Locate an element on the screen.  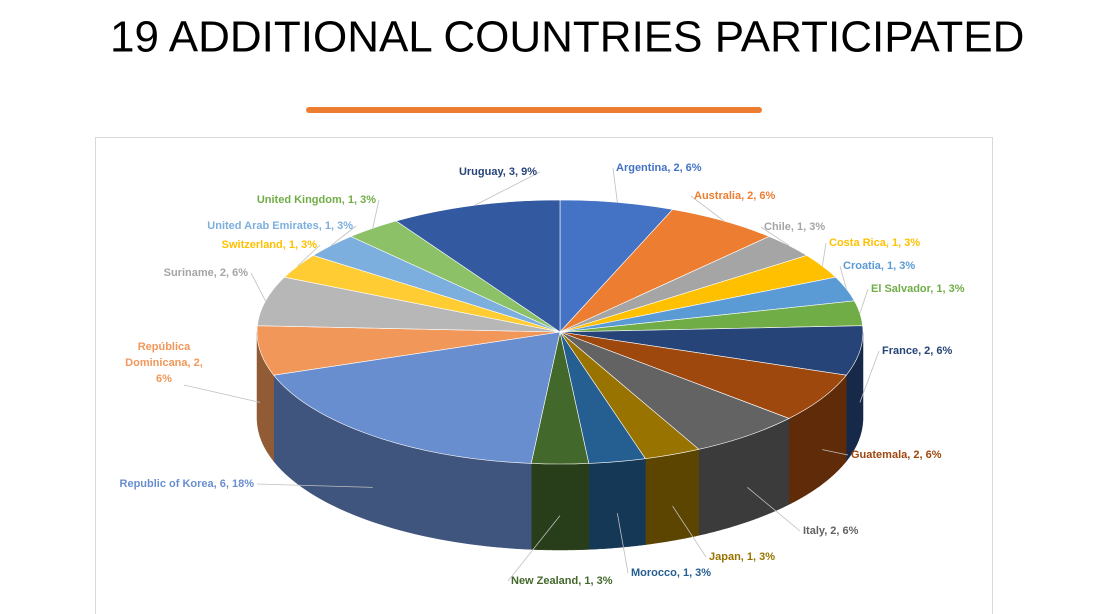
data-label: República Dominicana, 2, 6% is located at coordinates (164, 363).